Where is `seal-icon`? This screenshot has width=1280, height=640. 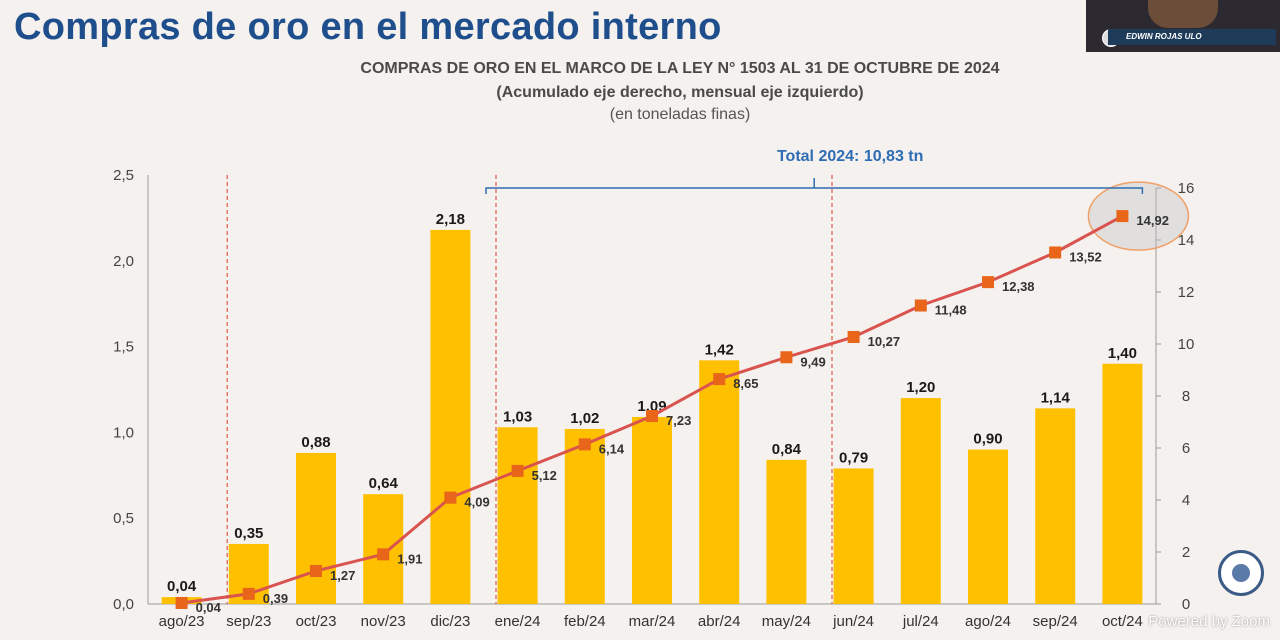
seal-icon is located at coordinates (1241, 573).